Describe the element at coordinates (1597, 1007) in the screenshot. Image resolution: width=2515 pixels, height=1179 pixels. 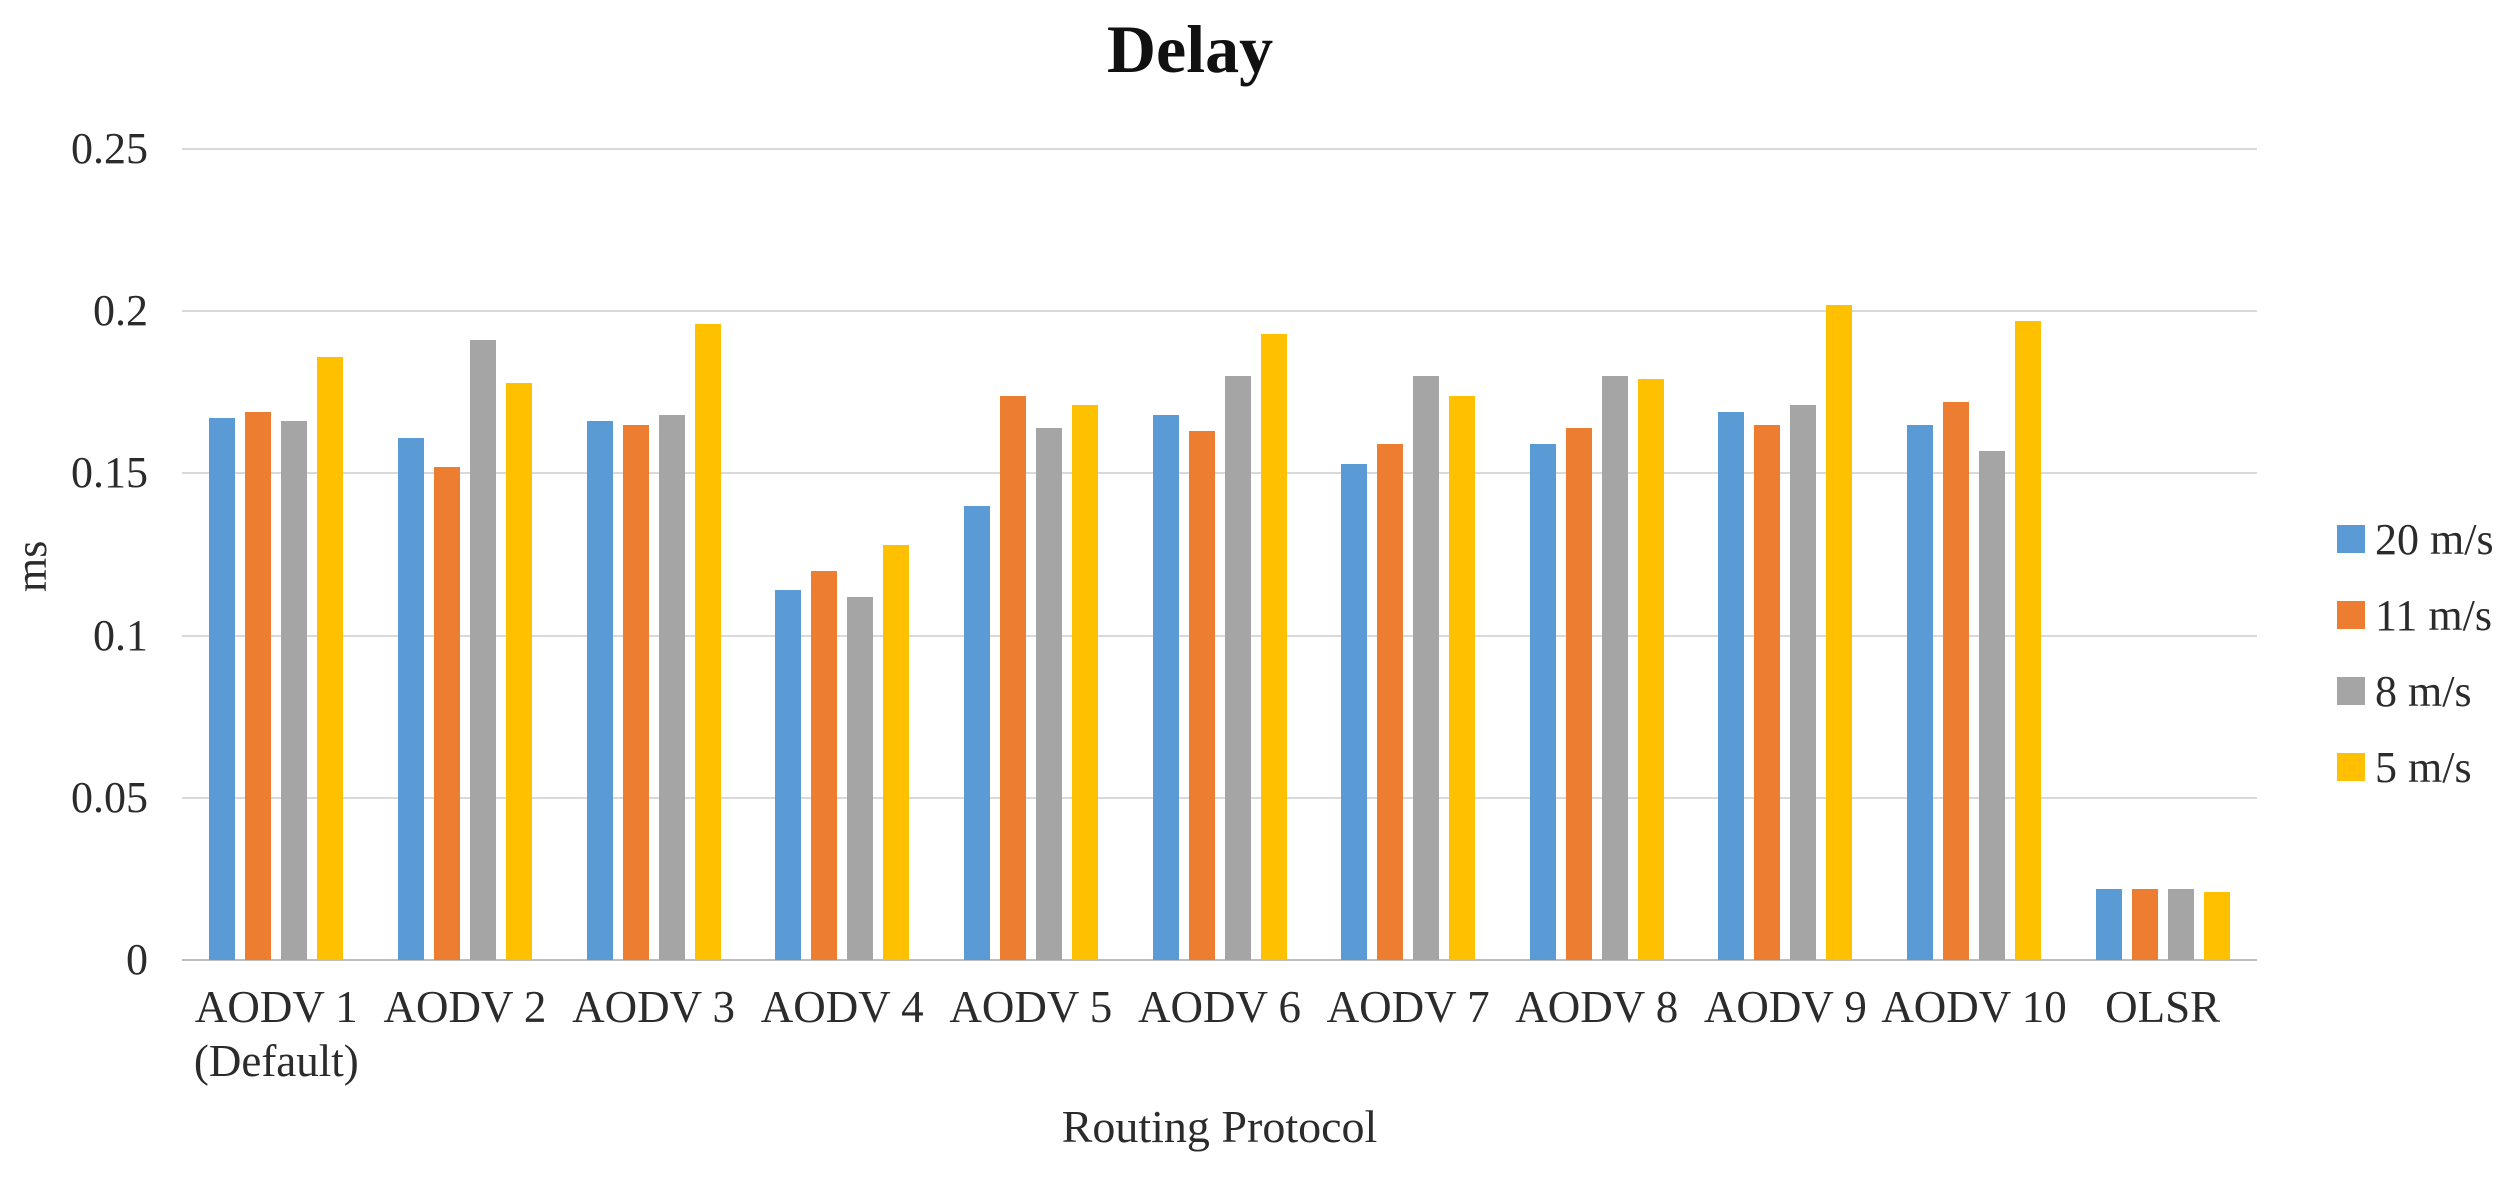
I see `x-category-label-aodv-8: AODV 8` at that location.